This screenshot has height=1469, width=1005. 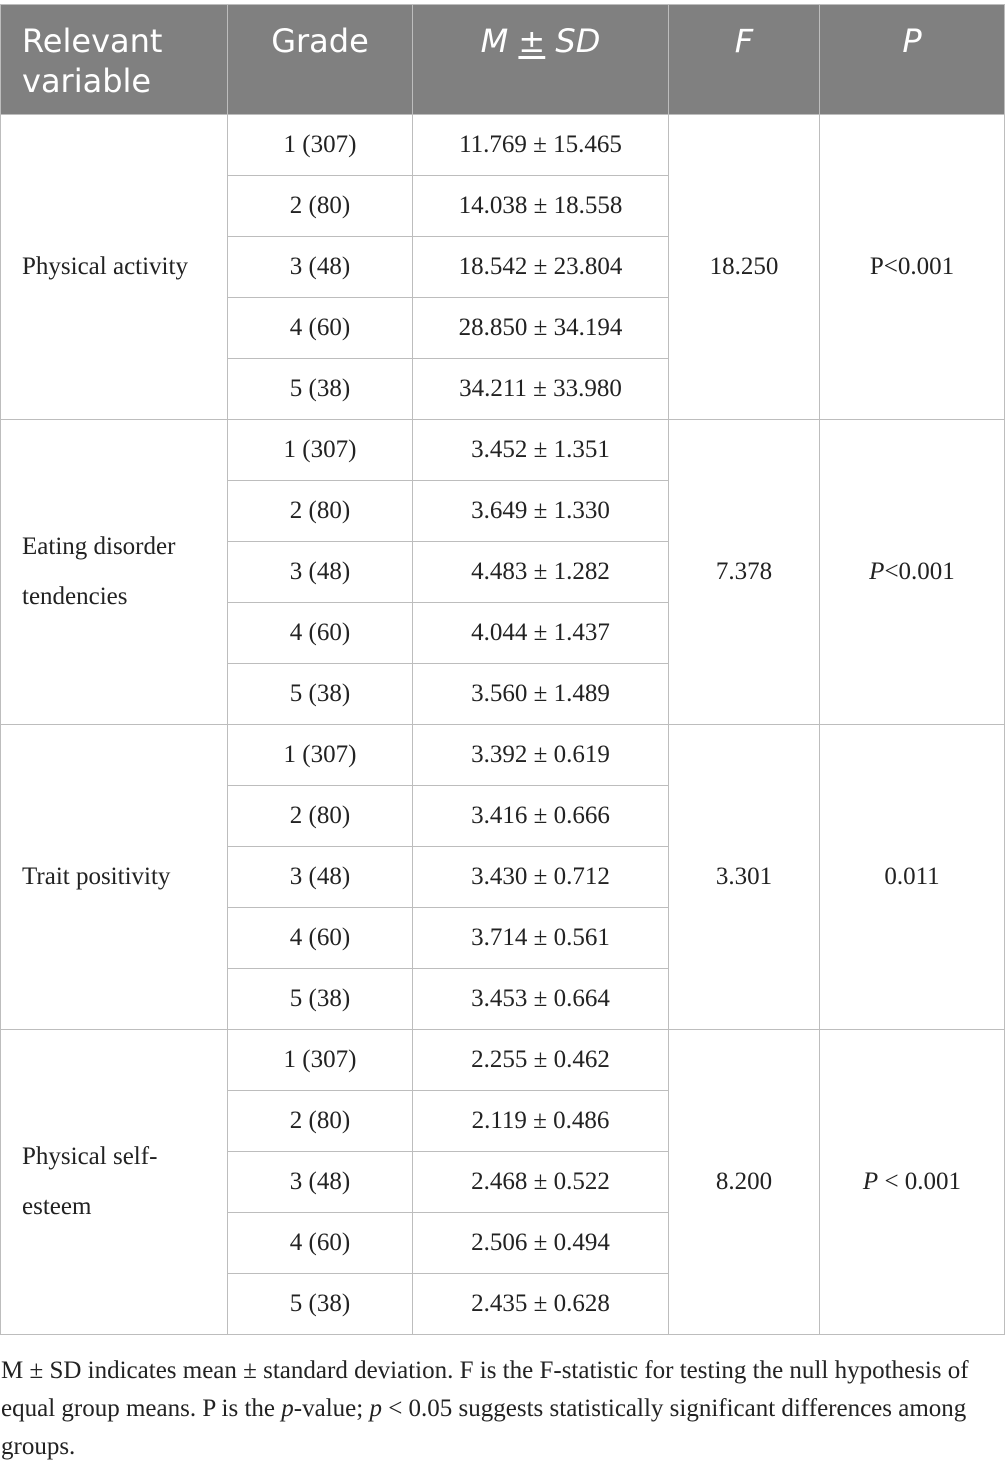 I want to click on mean-sd-cell: 11.769 ± 15.465, so click(x=540, y=145).